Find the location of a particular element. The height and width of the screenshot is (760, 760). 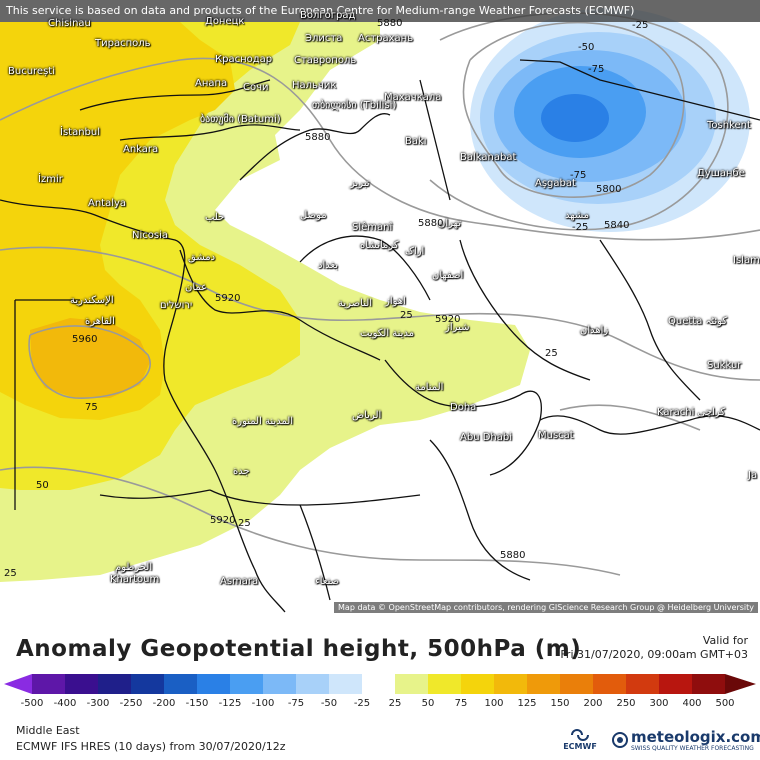

city-shiraz: شیراز is located at coordinates (457, 327).